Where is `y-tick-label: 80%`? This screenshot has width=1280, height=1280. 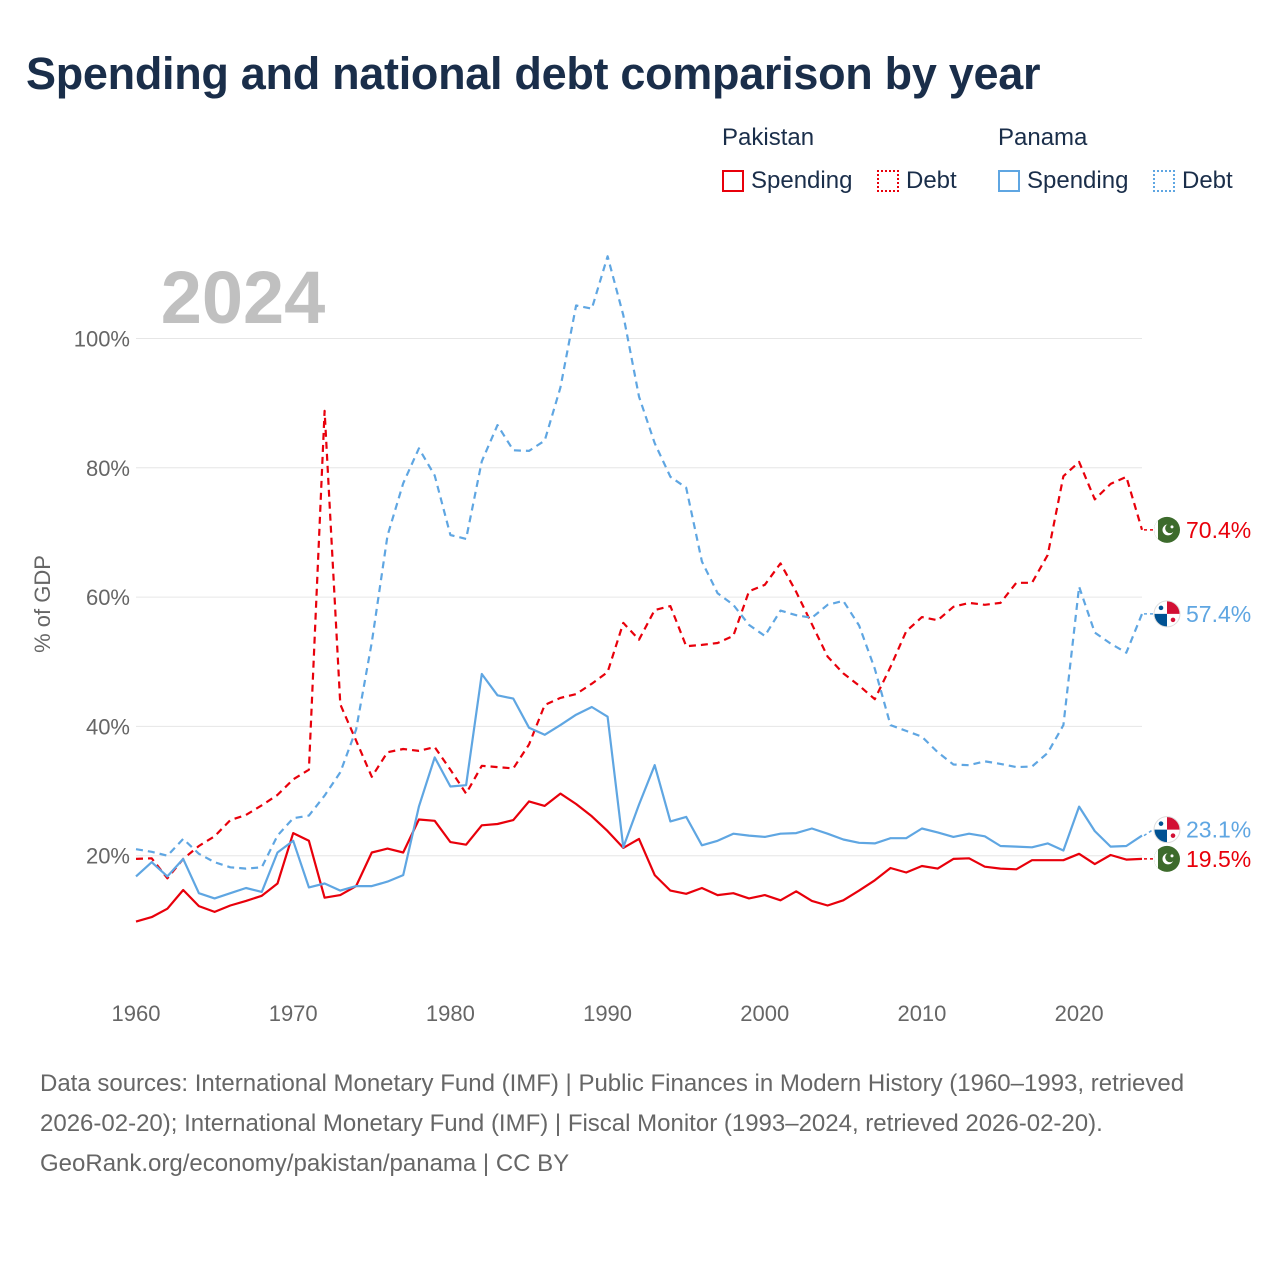 y-tick-label: 80% is located at coordinates (108, 468).